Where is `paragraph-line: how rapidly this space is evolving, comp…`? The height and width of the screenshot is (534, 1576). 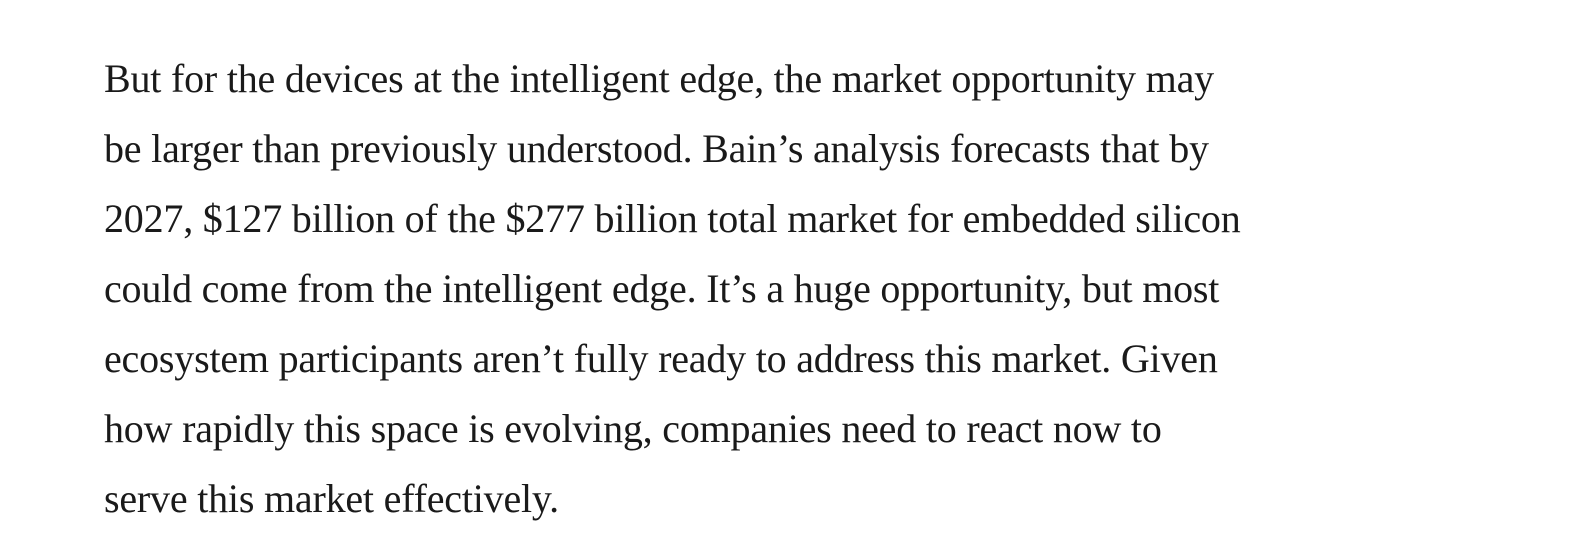
paragraph-line: how rapidly this space is evolving, comp… is located at coordinates (633, 428).